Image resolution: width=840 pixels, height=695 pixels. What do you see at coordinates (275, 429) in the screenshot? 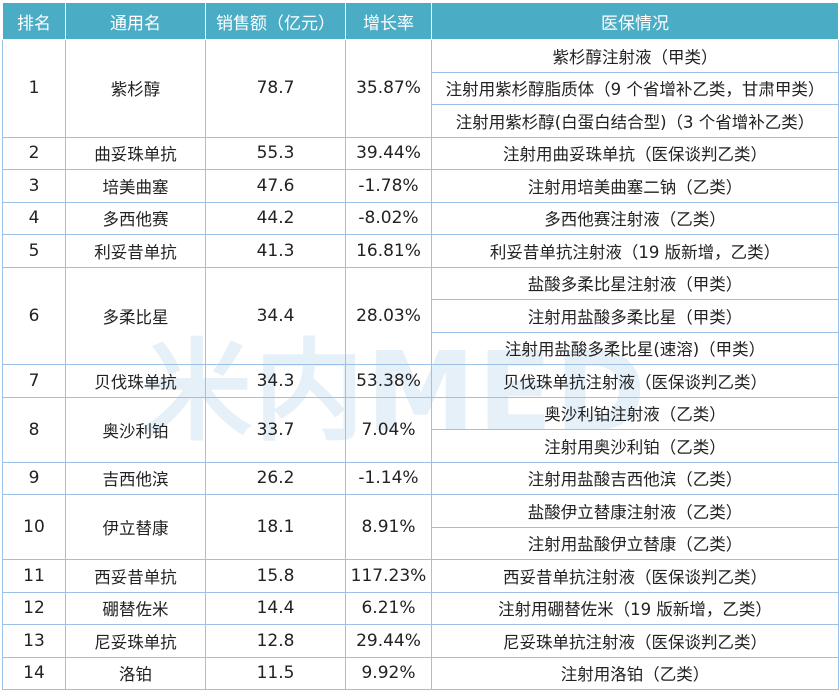
I see `sales-cell: 33.7` at bounding box center [275, 429].